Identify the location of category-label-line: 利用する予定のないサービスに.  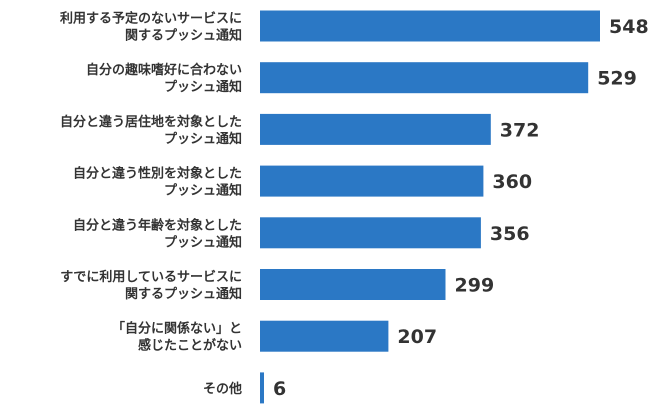
(151, 19).